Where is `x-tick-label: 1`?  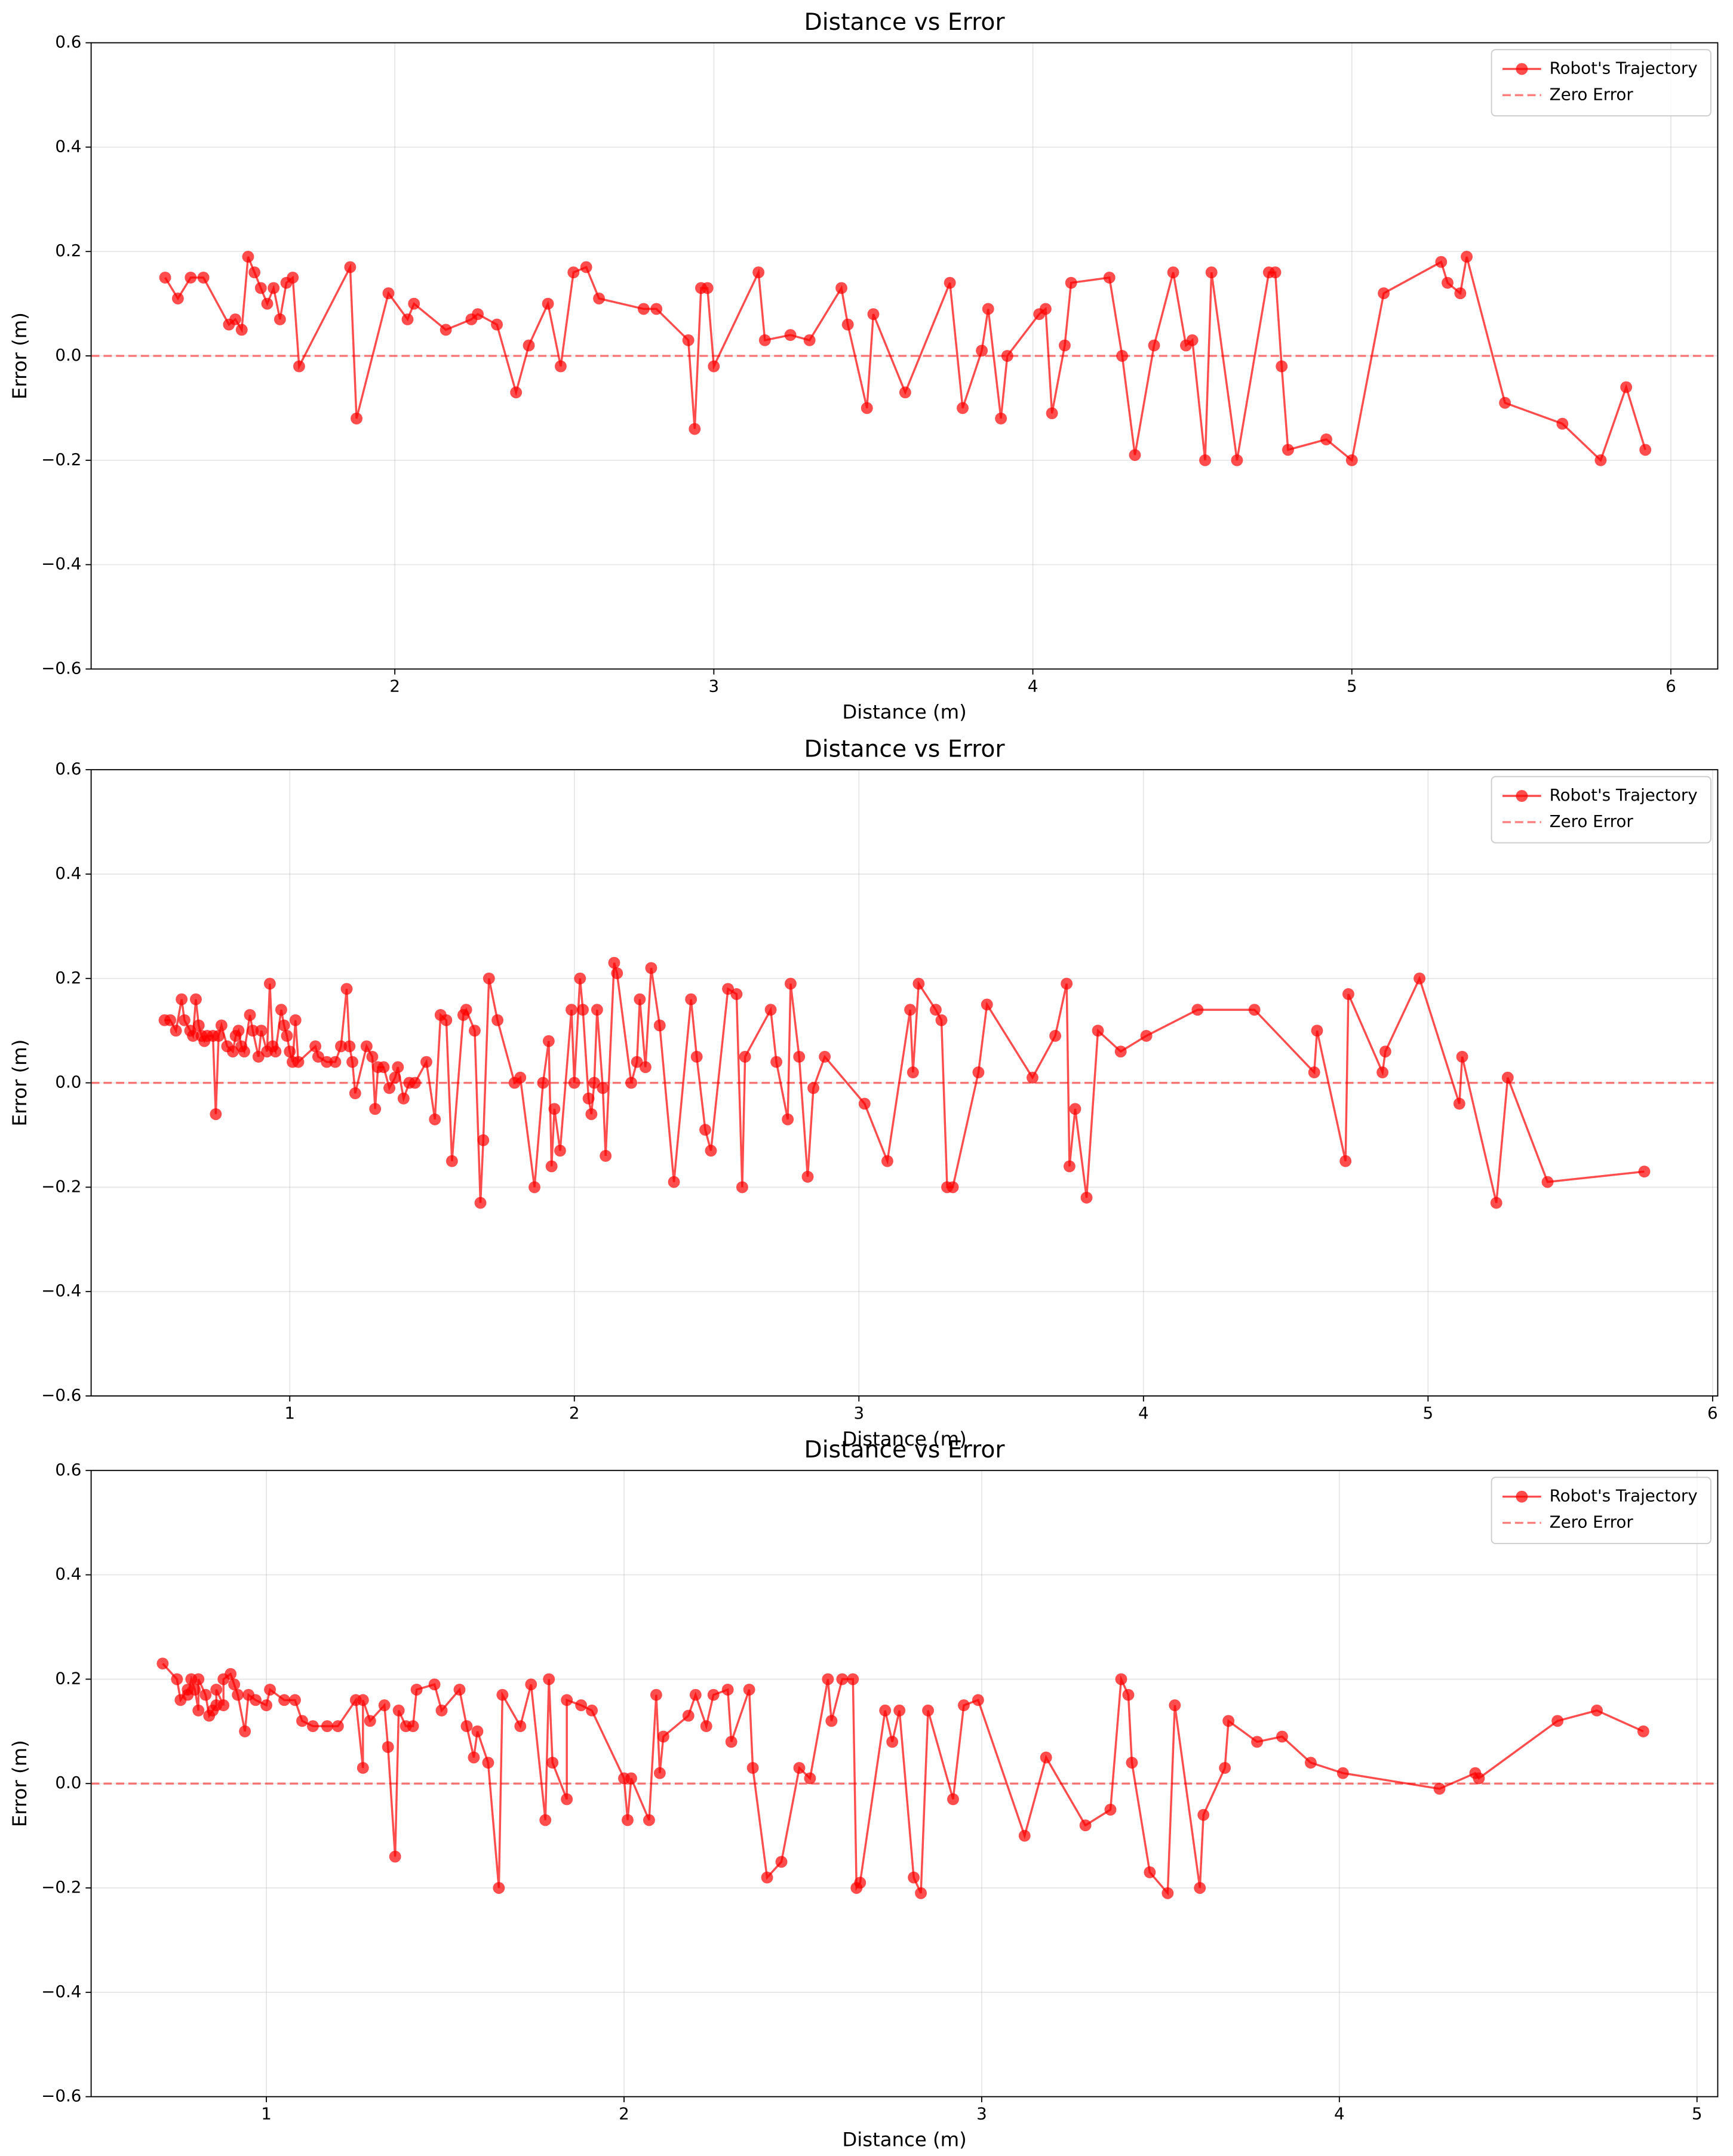
x-tick-label: 1 is located at coordinates (266, 2114).